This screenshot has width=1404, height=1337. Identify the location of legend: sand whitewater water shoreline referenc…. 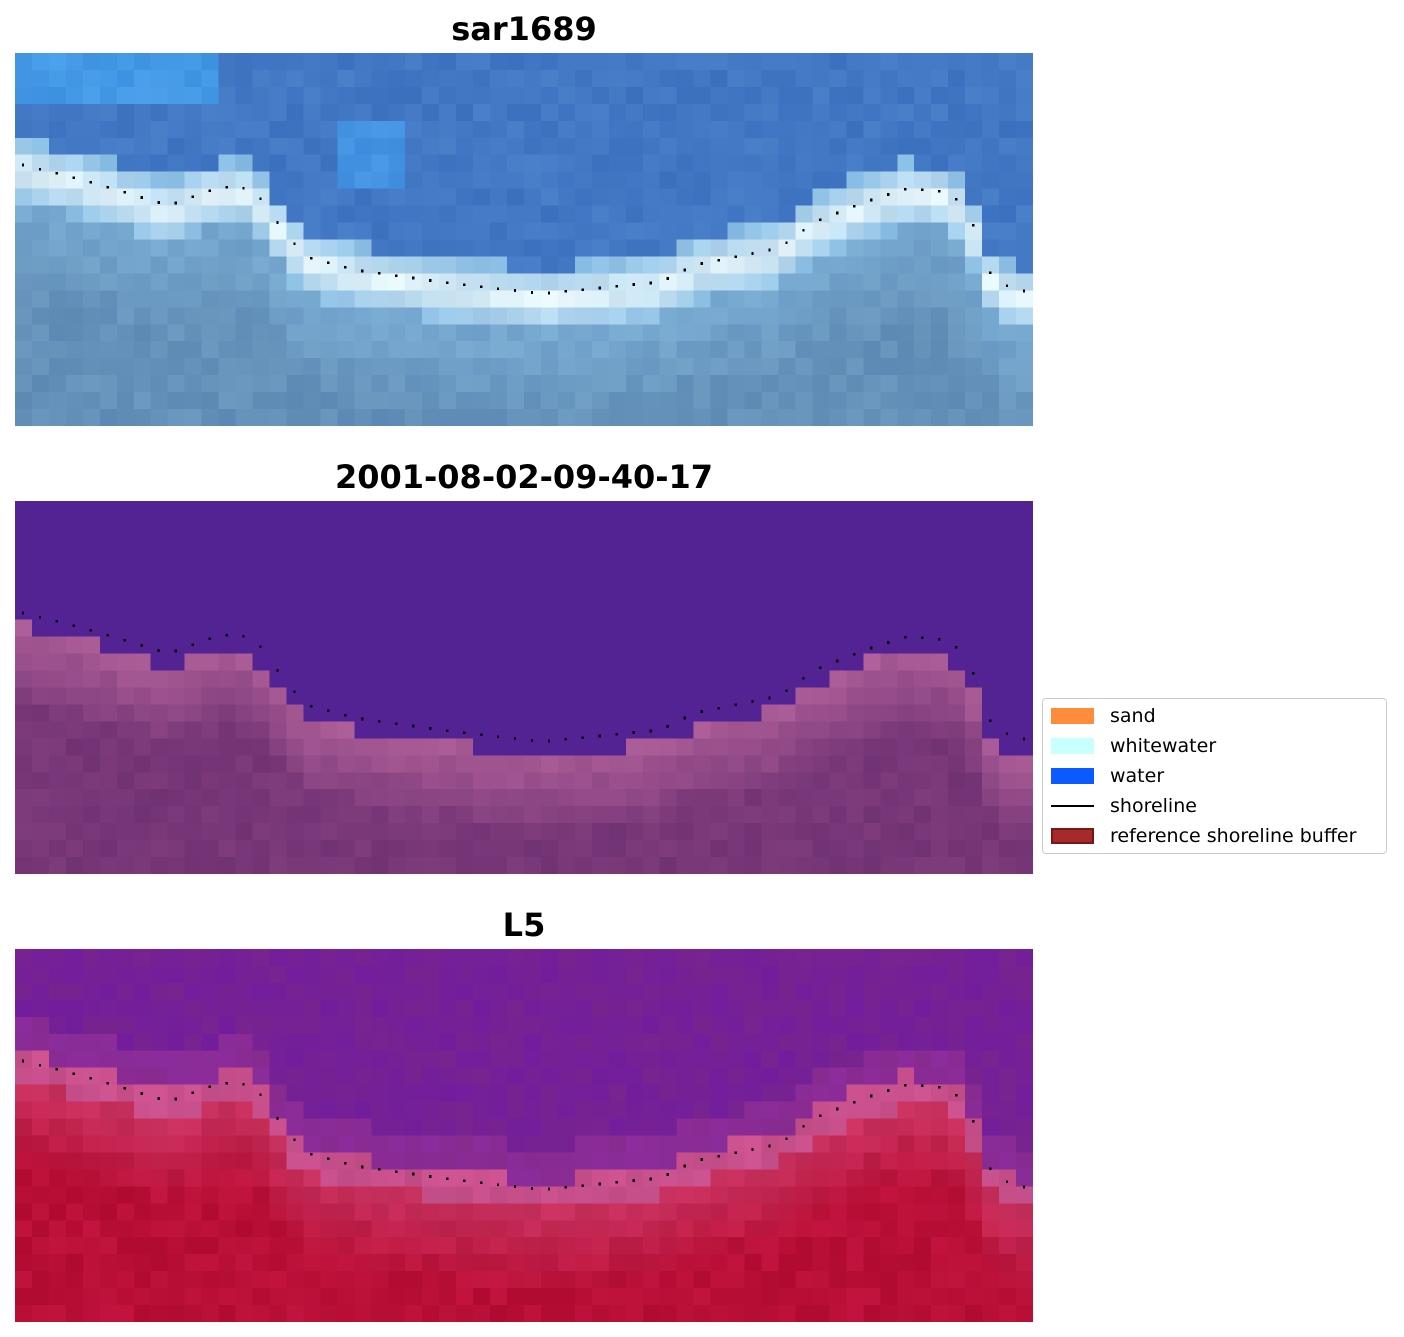
(1214, 776).